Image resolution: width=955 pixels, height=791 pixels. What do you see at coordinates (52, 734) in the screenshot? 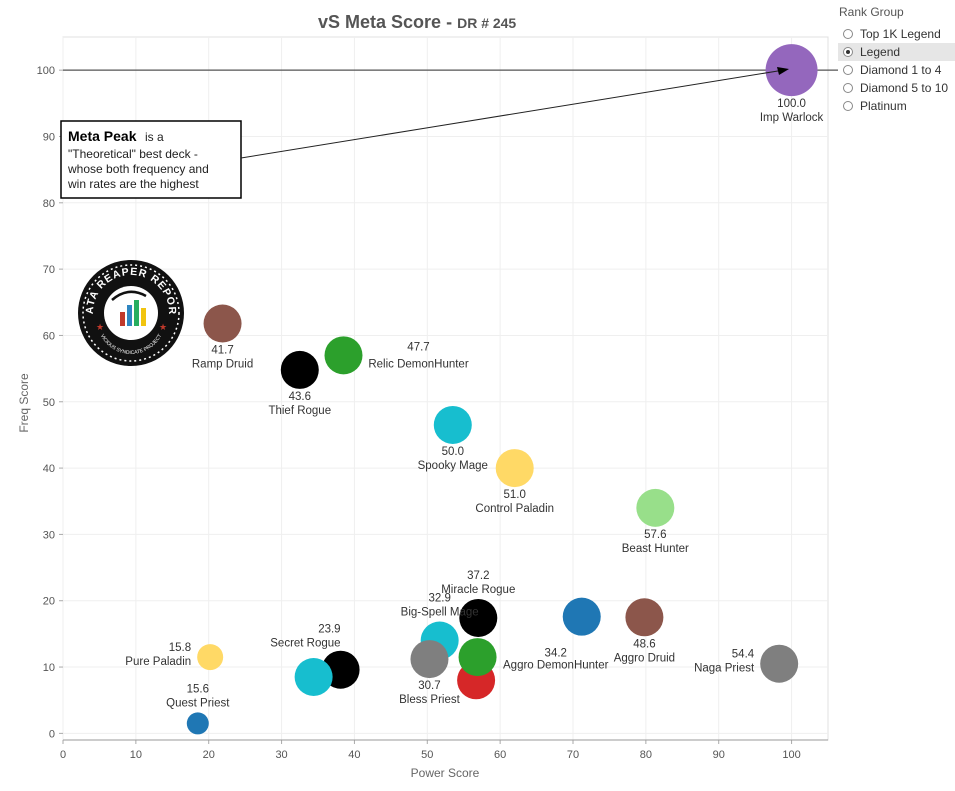
I see `y-tick-label: 0` at bounding box center [52, 734].